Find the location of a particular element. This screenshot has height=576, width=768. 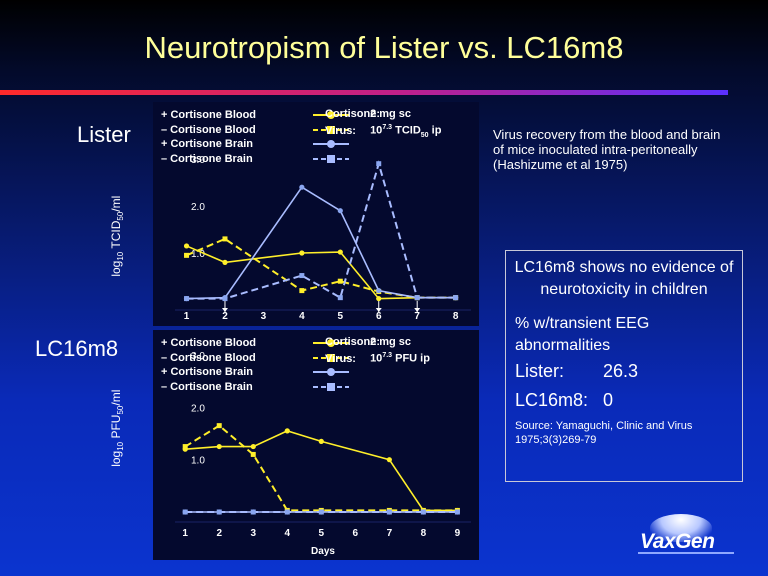

lc16m8-conditions: Cortisone: 2 mg sc Virus: 107.3 PFU ip is located at coordinates (377, 351).